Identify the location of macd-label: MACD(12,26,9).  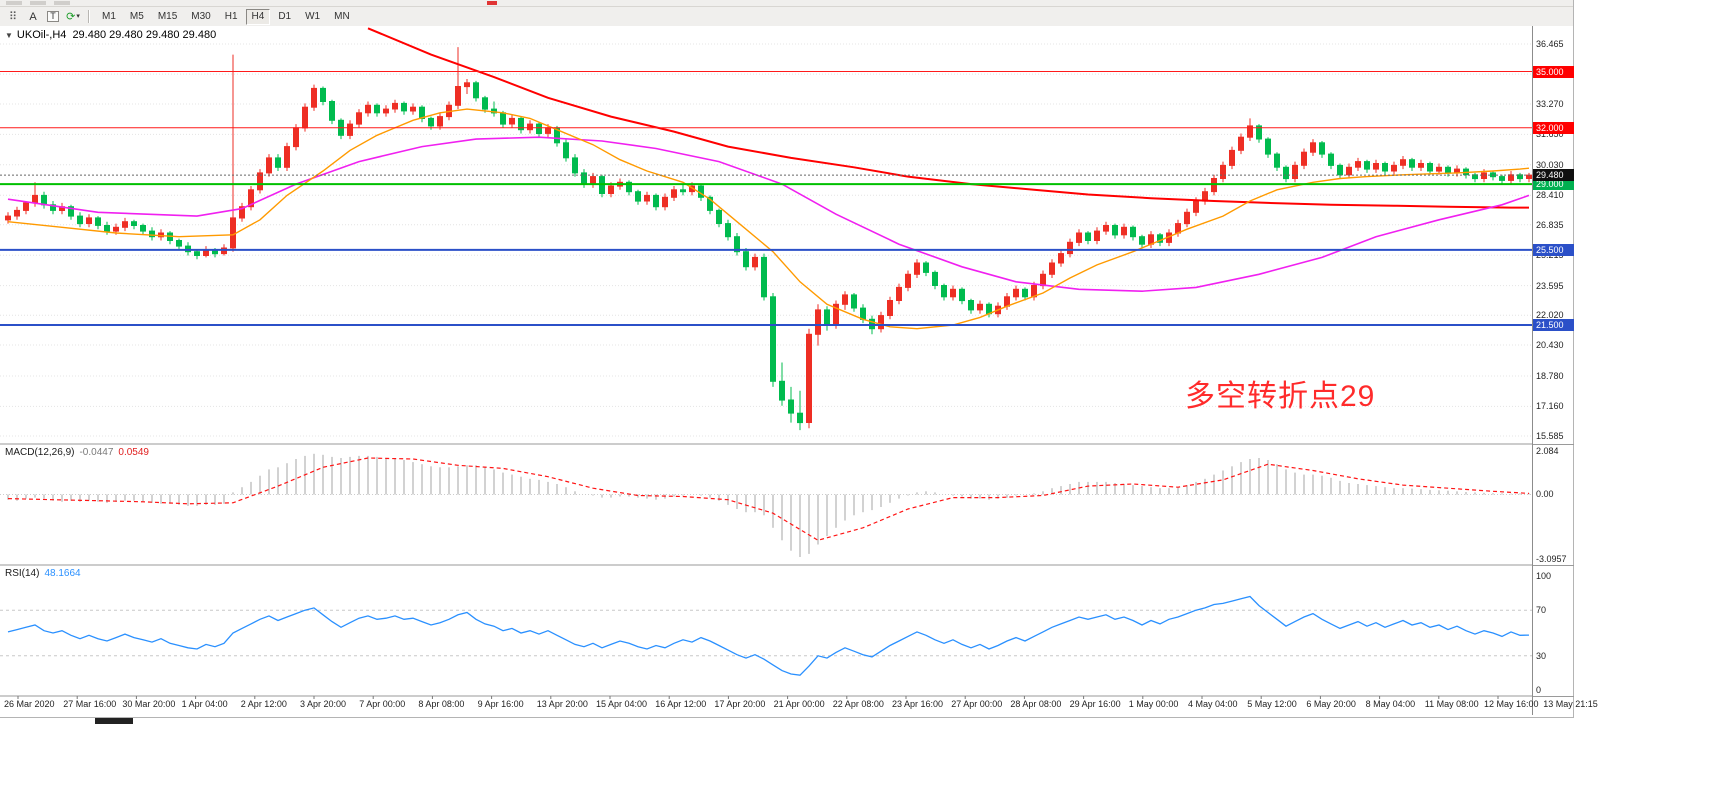
(40, 452).